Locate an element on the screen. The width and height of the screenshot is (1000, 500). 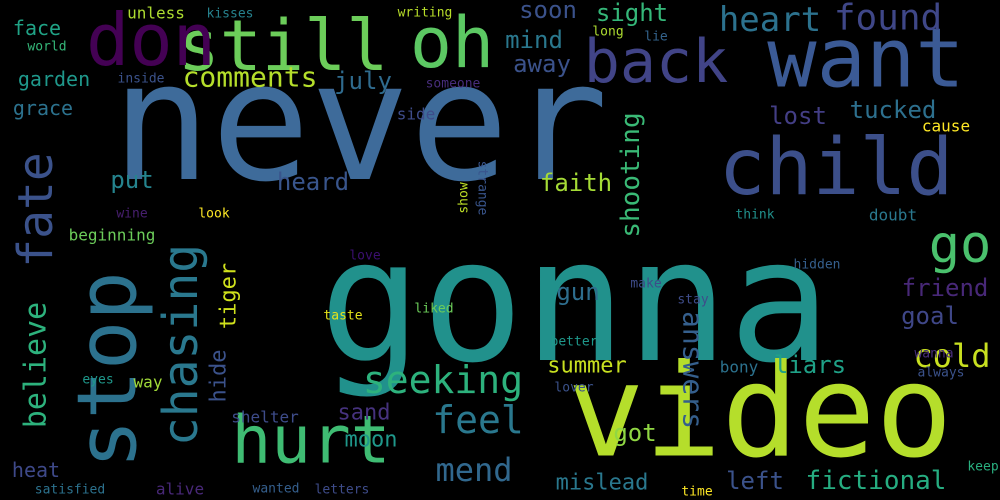
word: liked is located at coordinates (433, 309).